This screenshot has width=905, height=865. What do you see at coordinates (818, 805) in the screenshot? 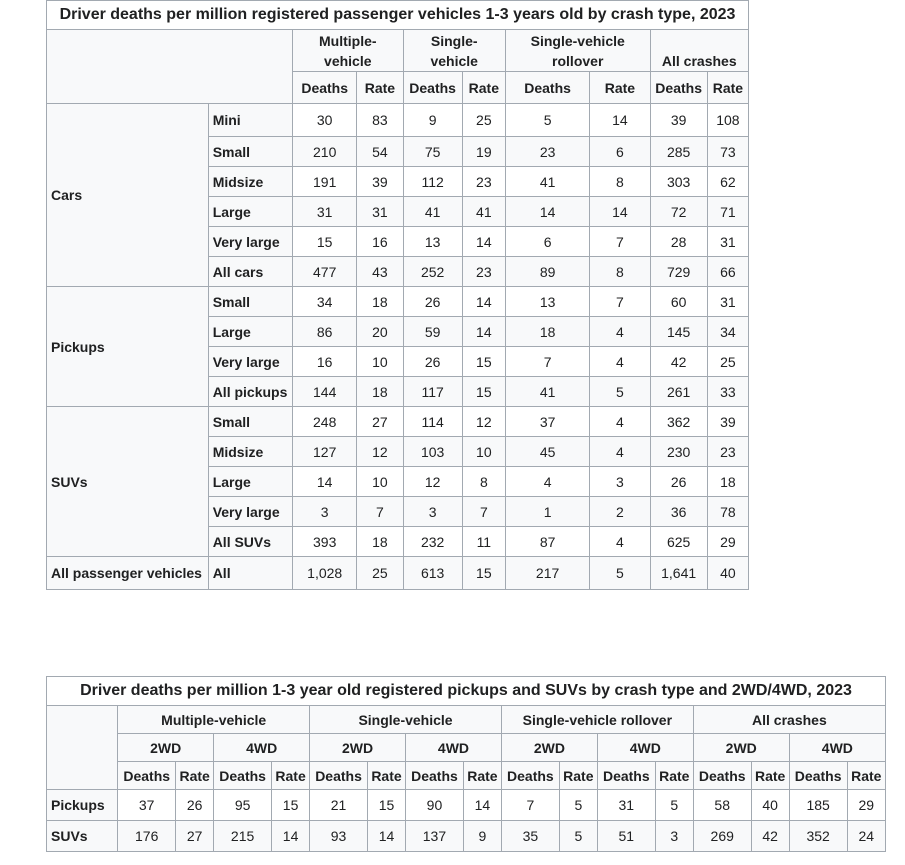
I see `deaths-cell: 185` at bounding box center [818, 805].